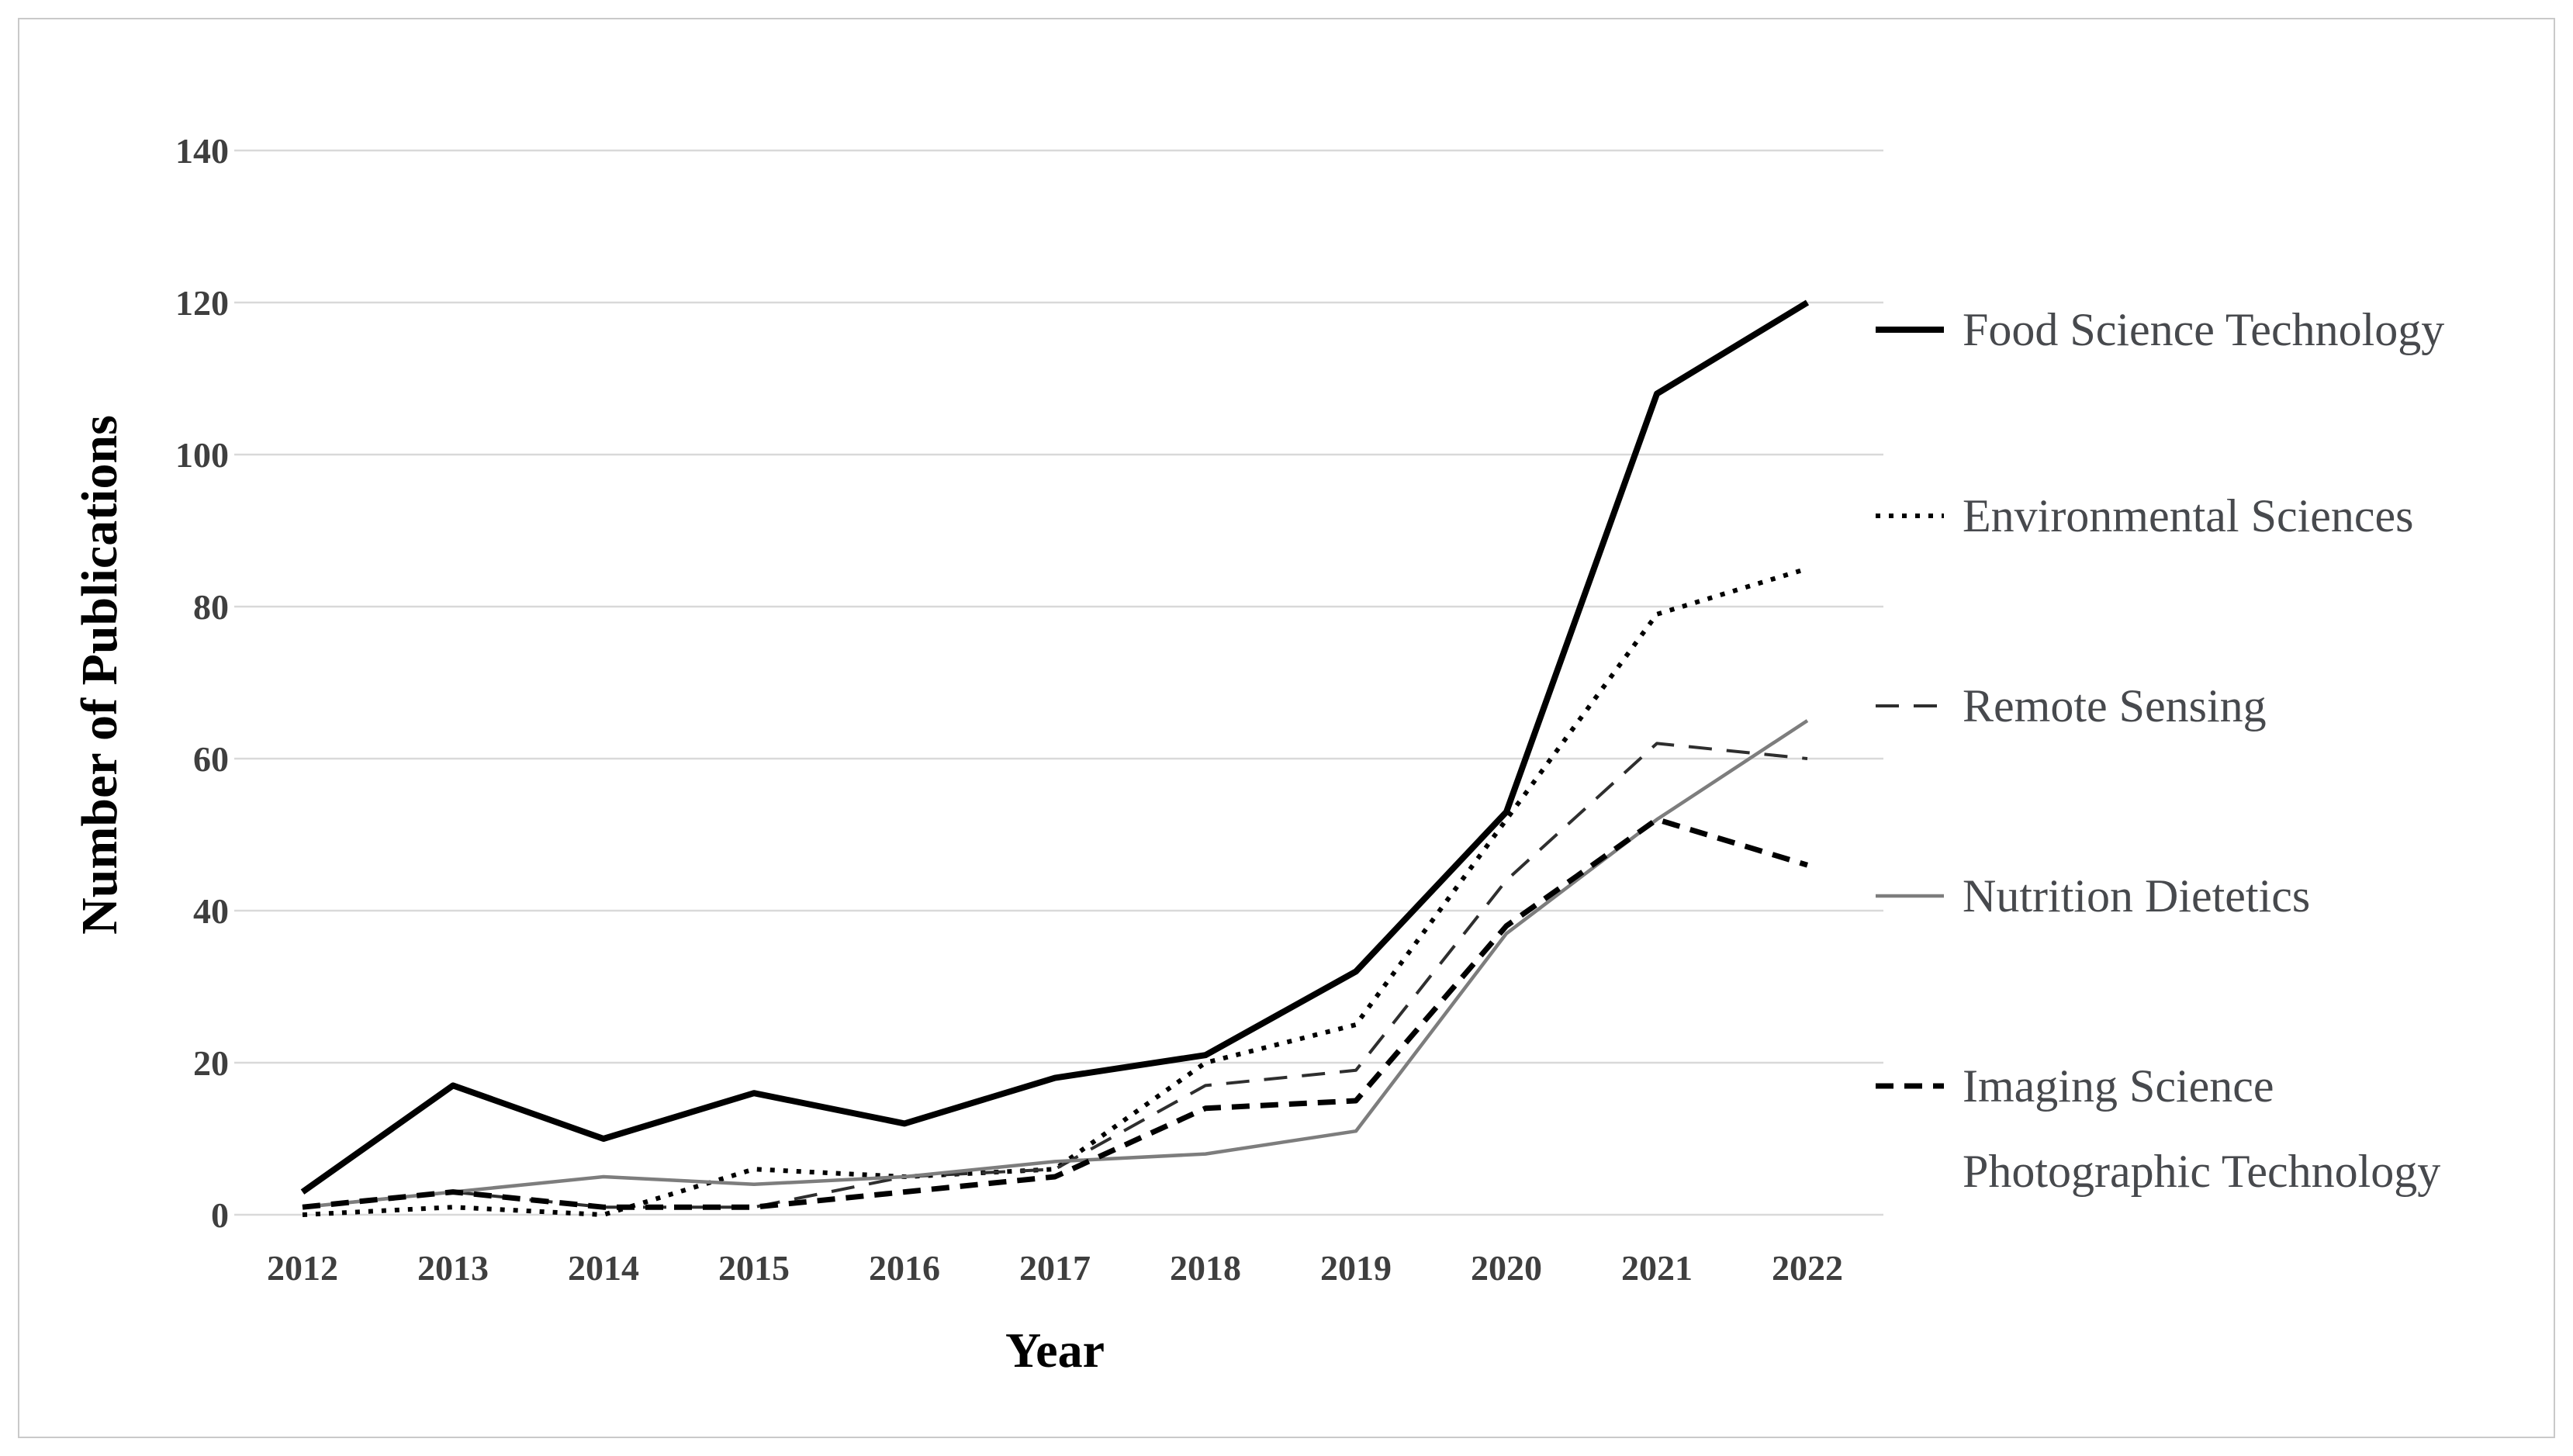 The height and width of the screenshot is (1456, 2573). What do you see at coordinates (202, 151) in the screenshot?
I see `y-tick-label-140: 140` at bounding box center [202, 151].